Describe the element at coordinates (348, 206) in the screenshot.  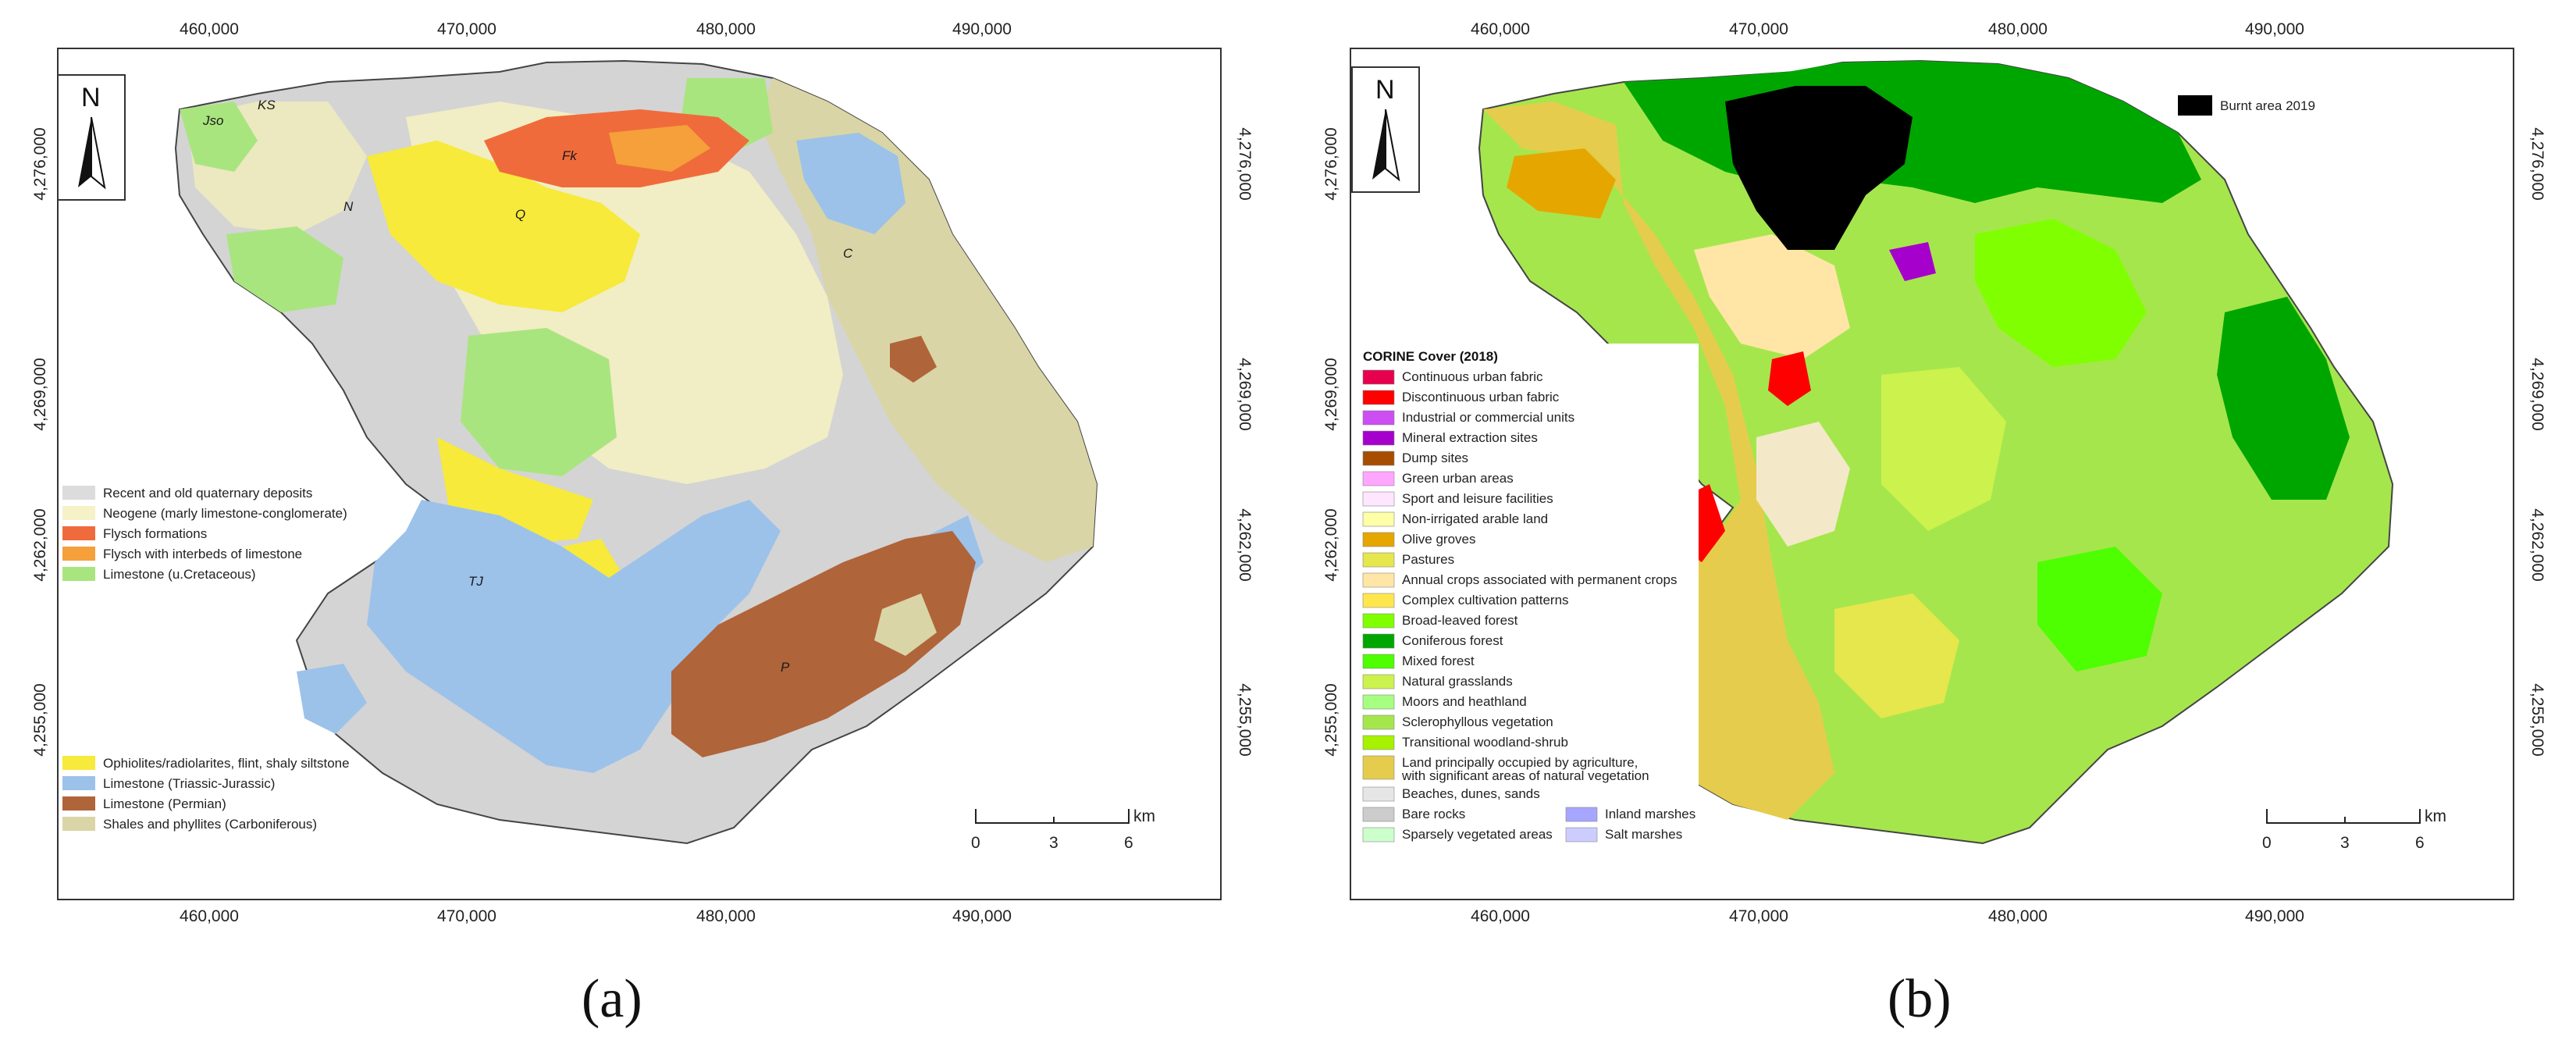
I see `map-label-n: N` at that location.